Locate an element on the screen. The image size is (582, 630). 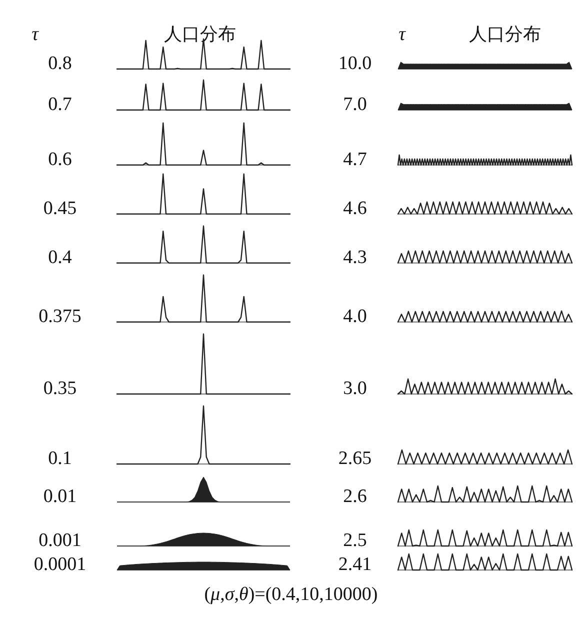
text: 0.7 is located at coordinates (60, 104).